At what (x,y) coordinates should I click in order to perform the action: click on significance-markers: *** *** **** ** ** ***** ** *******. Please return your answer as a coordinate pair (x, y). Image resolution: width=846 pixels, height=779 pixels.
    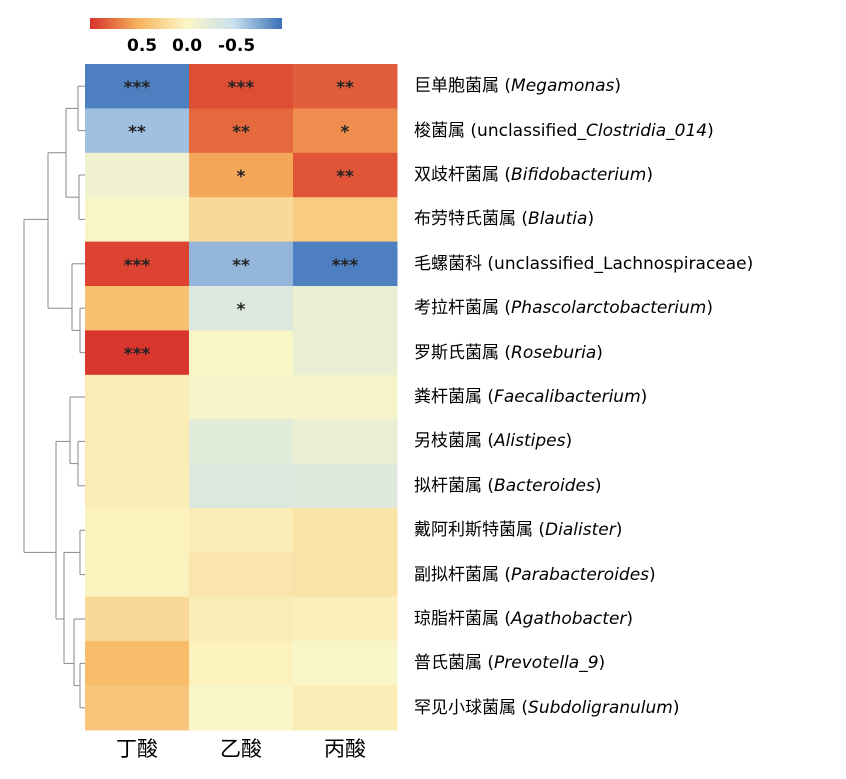
    Looking at the image, I should click on (241, 221).